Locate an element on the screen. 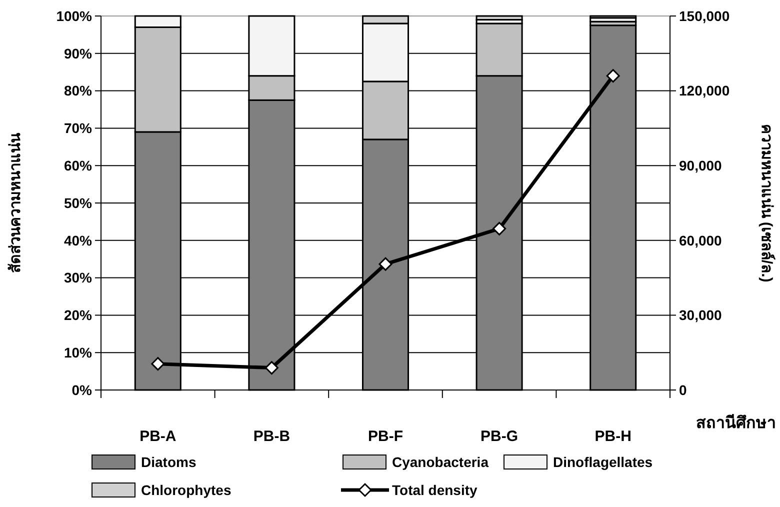 The image size is (780, 507). y2-axis-title: ความหนาแน่น (เซลล์/ล.) is located at coordinates (767, 203).